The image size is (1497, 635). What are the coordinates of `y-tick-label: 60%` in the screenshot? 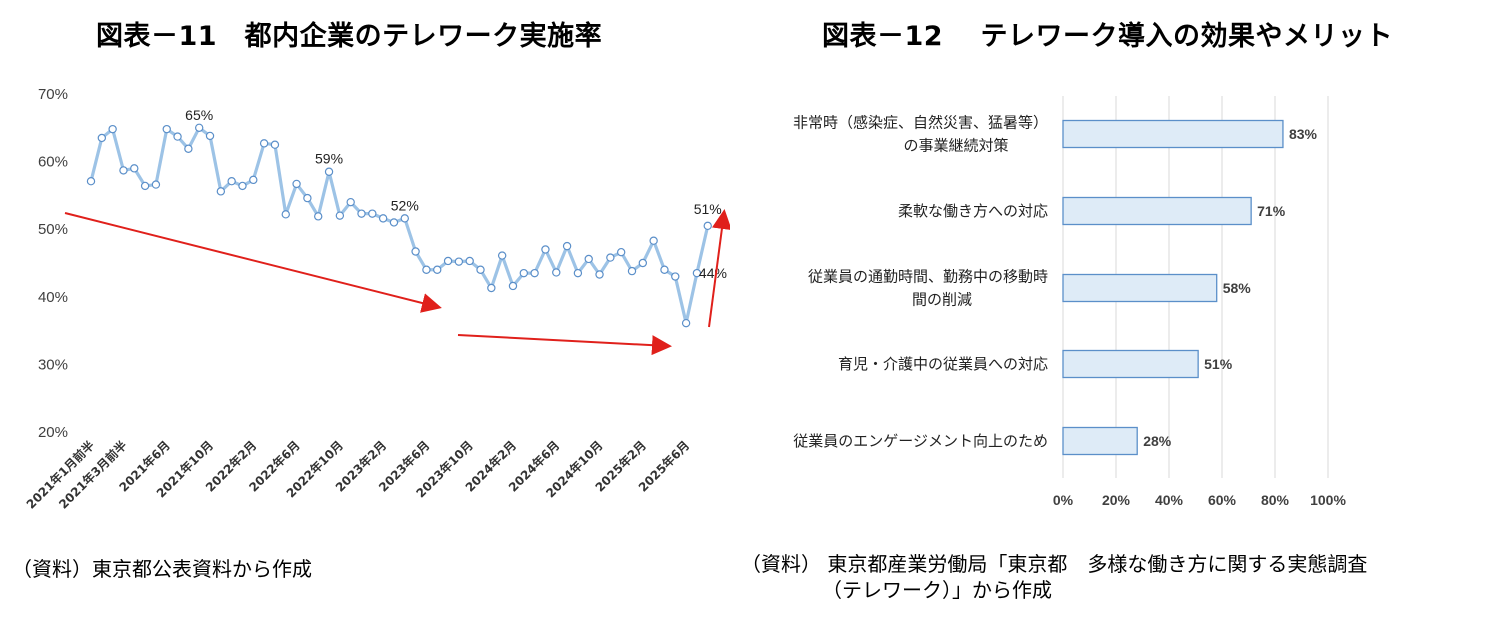 It's located at (53, 162).